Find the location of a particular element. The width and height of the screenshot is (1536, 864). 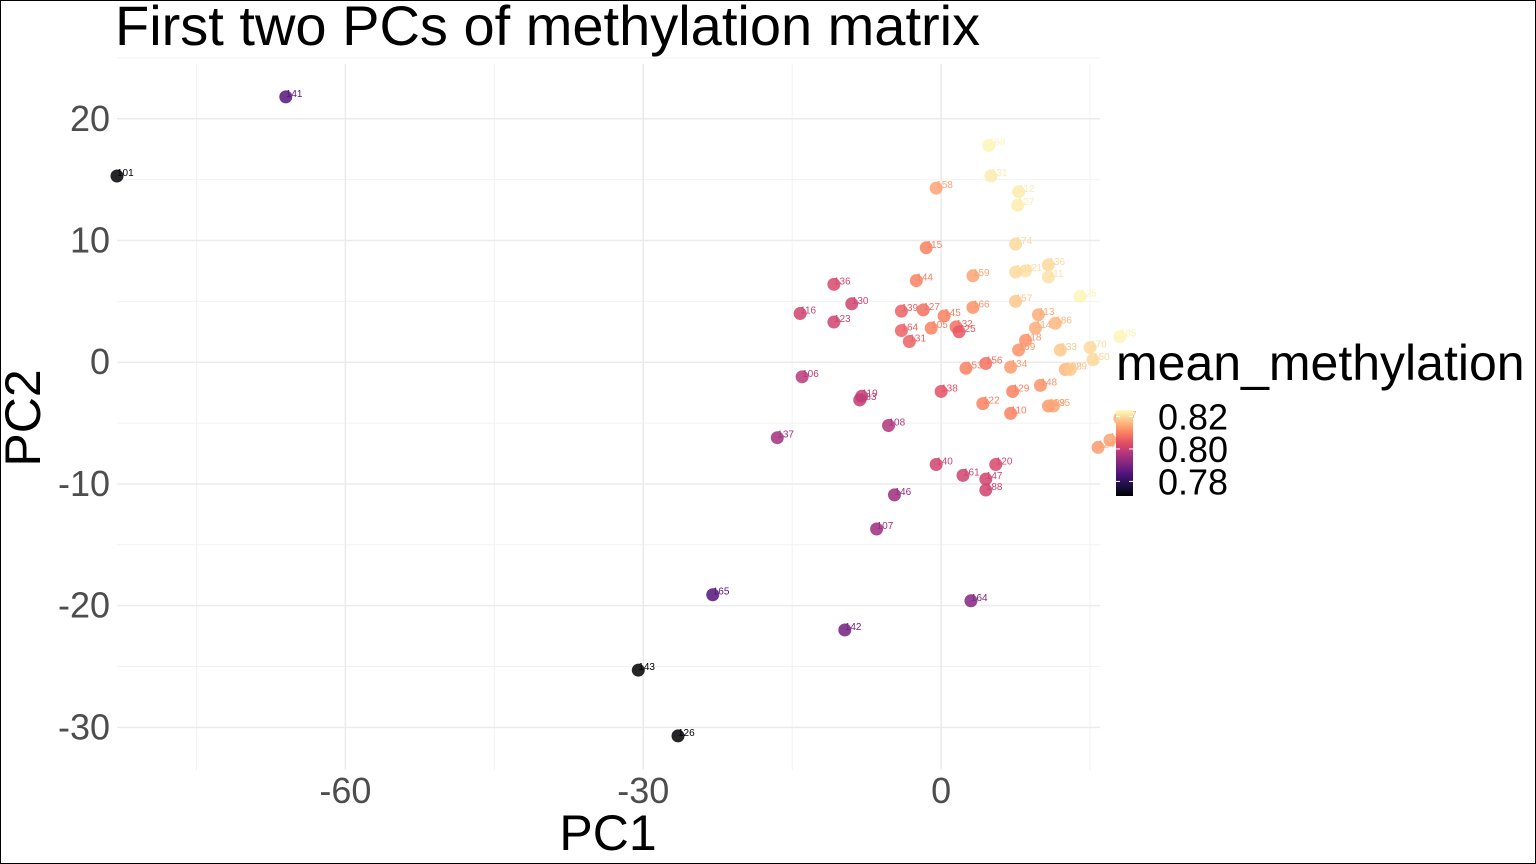

x-axis-ticks: -60 -30 0 is located at coordinates (635, 790).